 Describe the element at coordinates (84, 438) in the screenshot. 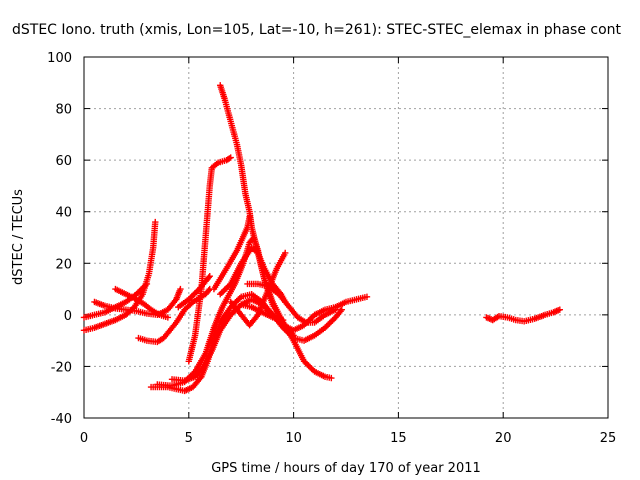

I see `x-tick-label: 0` at that location.